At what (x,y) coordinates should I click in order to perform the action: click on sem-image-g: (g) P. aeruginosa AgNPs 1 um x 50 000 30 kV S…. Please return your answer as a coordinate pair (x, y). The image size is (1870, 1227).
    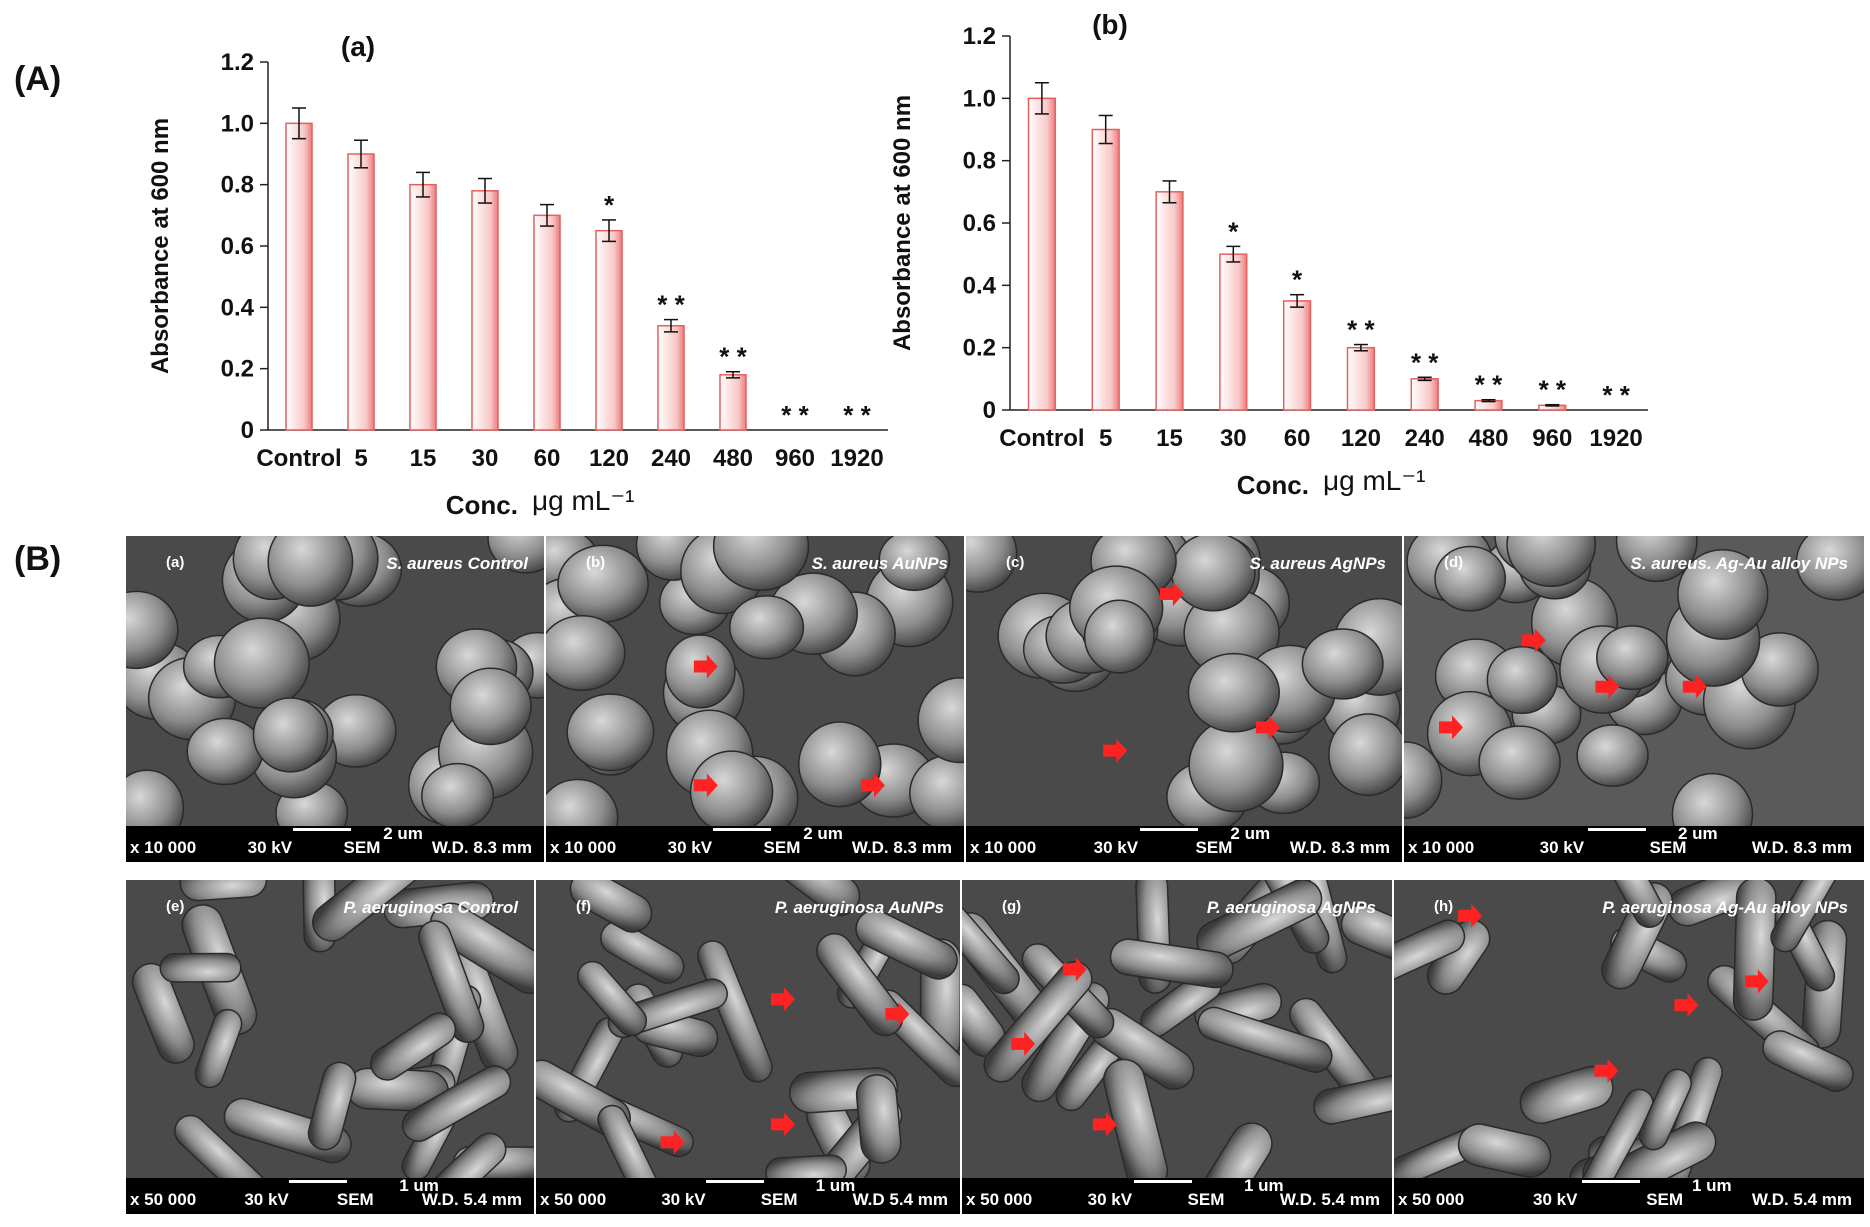
    Looking at the image, I should click on (1177, 1047).